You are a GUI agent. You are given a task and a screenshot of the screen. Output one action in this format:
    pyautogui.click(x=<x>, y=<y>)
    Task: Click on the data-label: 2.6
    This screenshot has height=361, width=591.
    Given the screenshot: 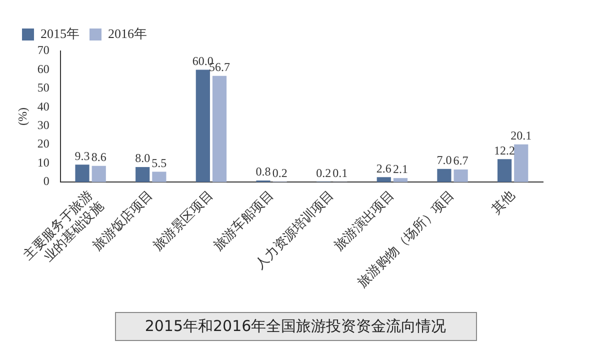 What is the action you would take?
    pyautogui.click(x=384, y=168)
    